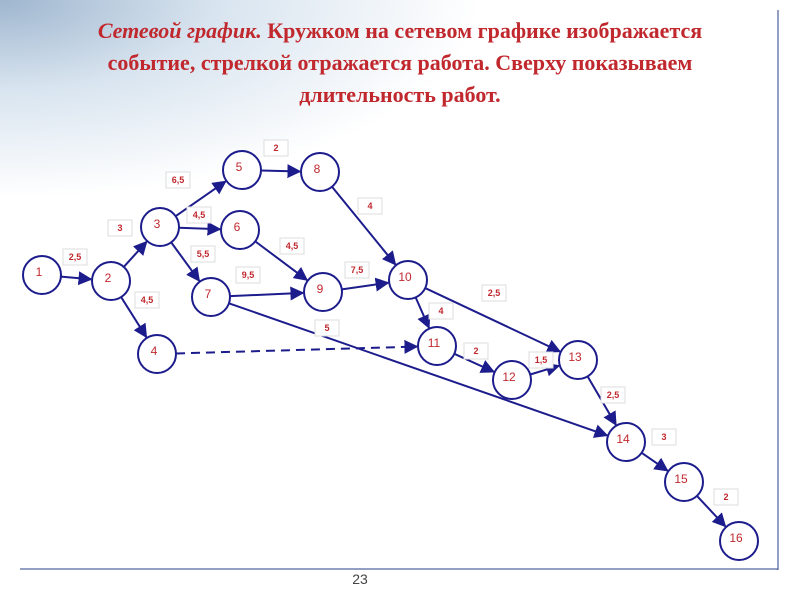 The height and width of the screenshot is (600, 800). I want to click on edge-label: 9,5, so click(248, 275).